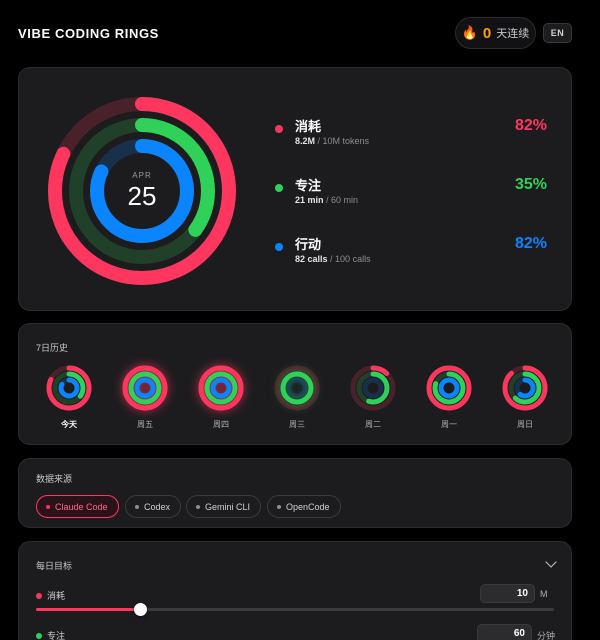 The width and height of the screenshot is (600, 640). What do you see at coordinates (557, 33) in the screenshot?
I see `language-toggle-button: EN` at bounding box center [557, 33].